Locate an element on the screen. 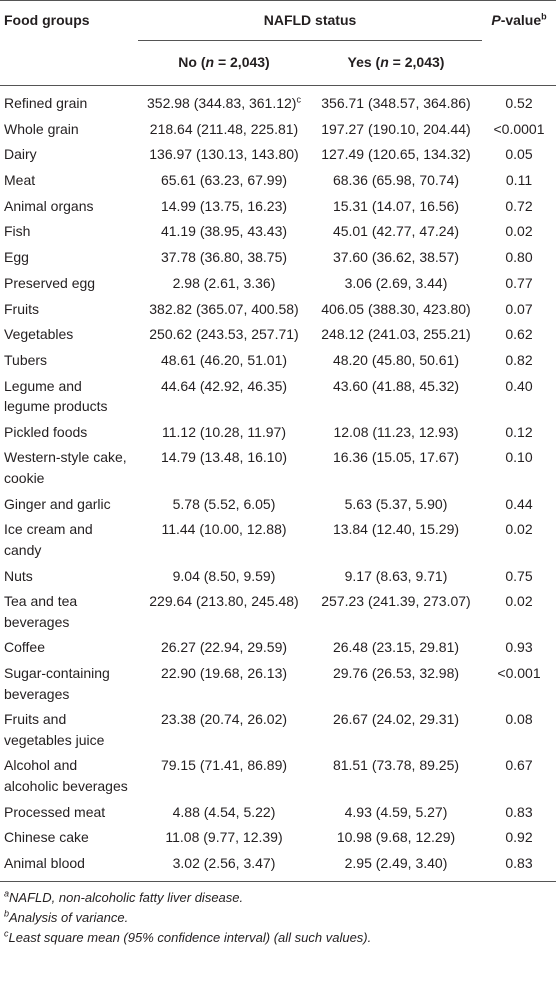  table-cell: 37.78 (36.80, 38.75) is located at coordinates (224, 257).